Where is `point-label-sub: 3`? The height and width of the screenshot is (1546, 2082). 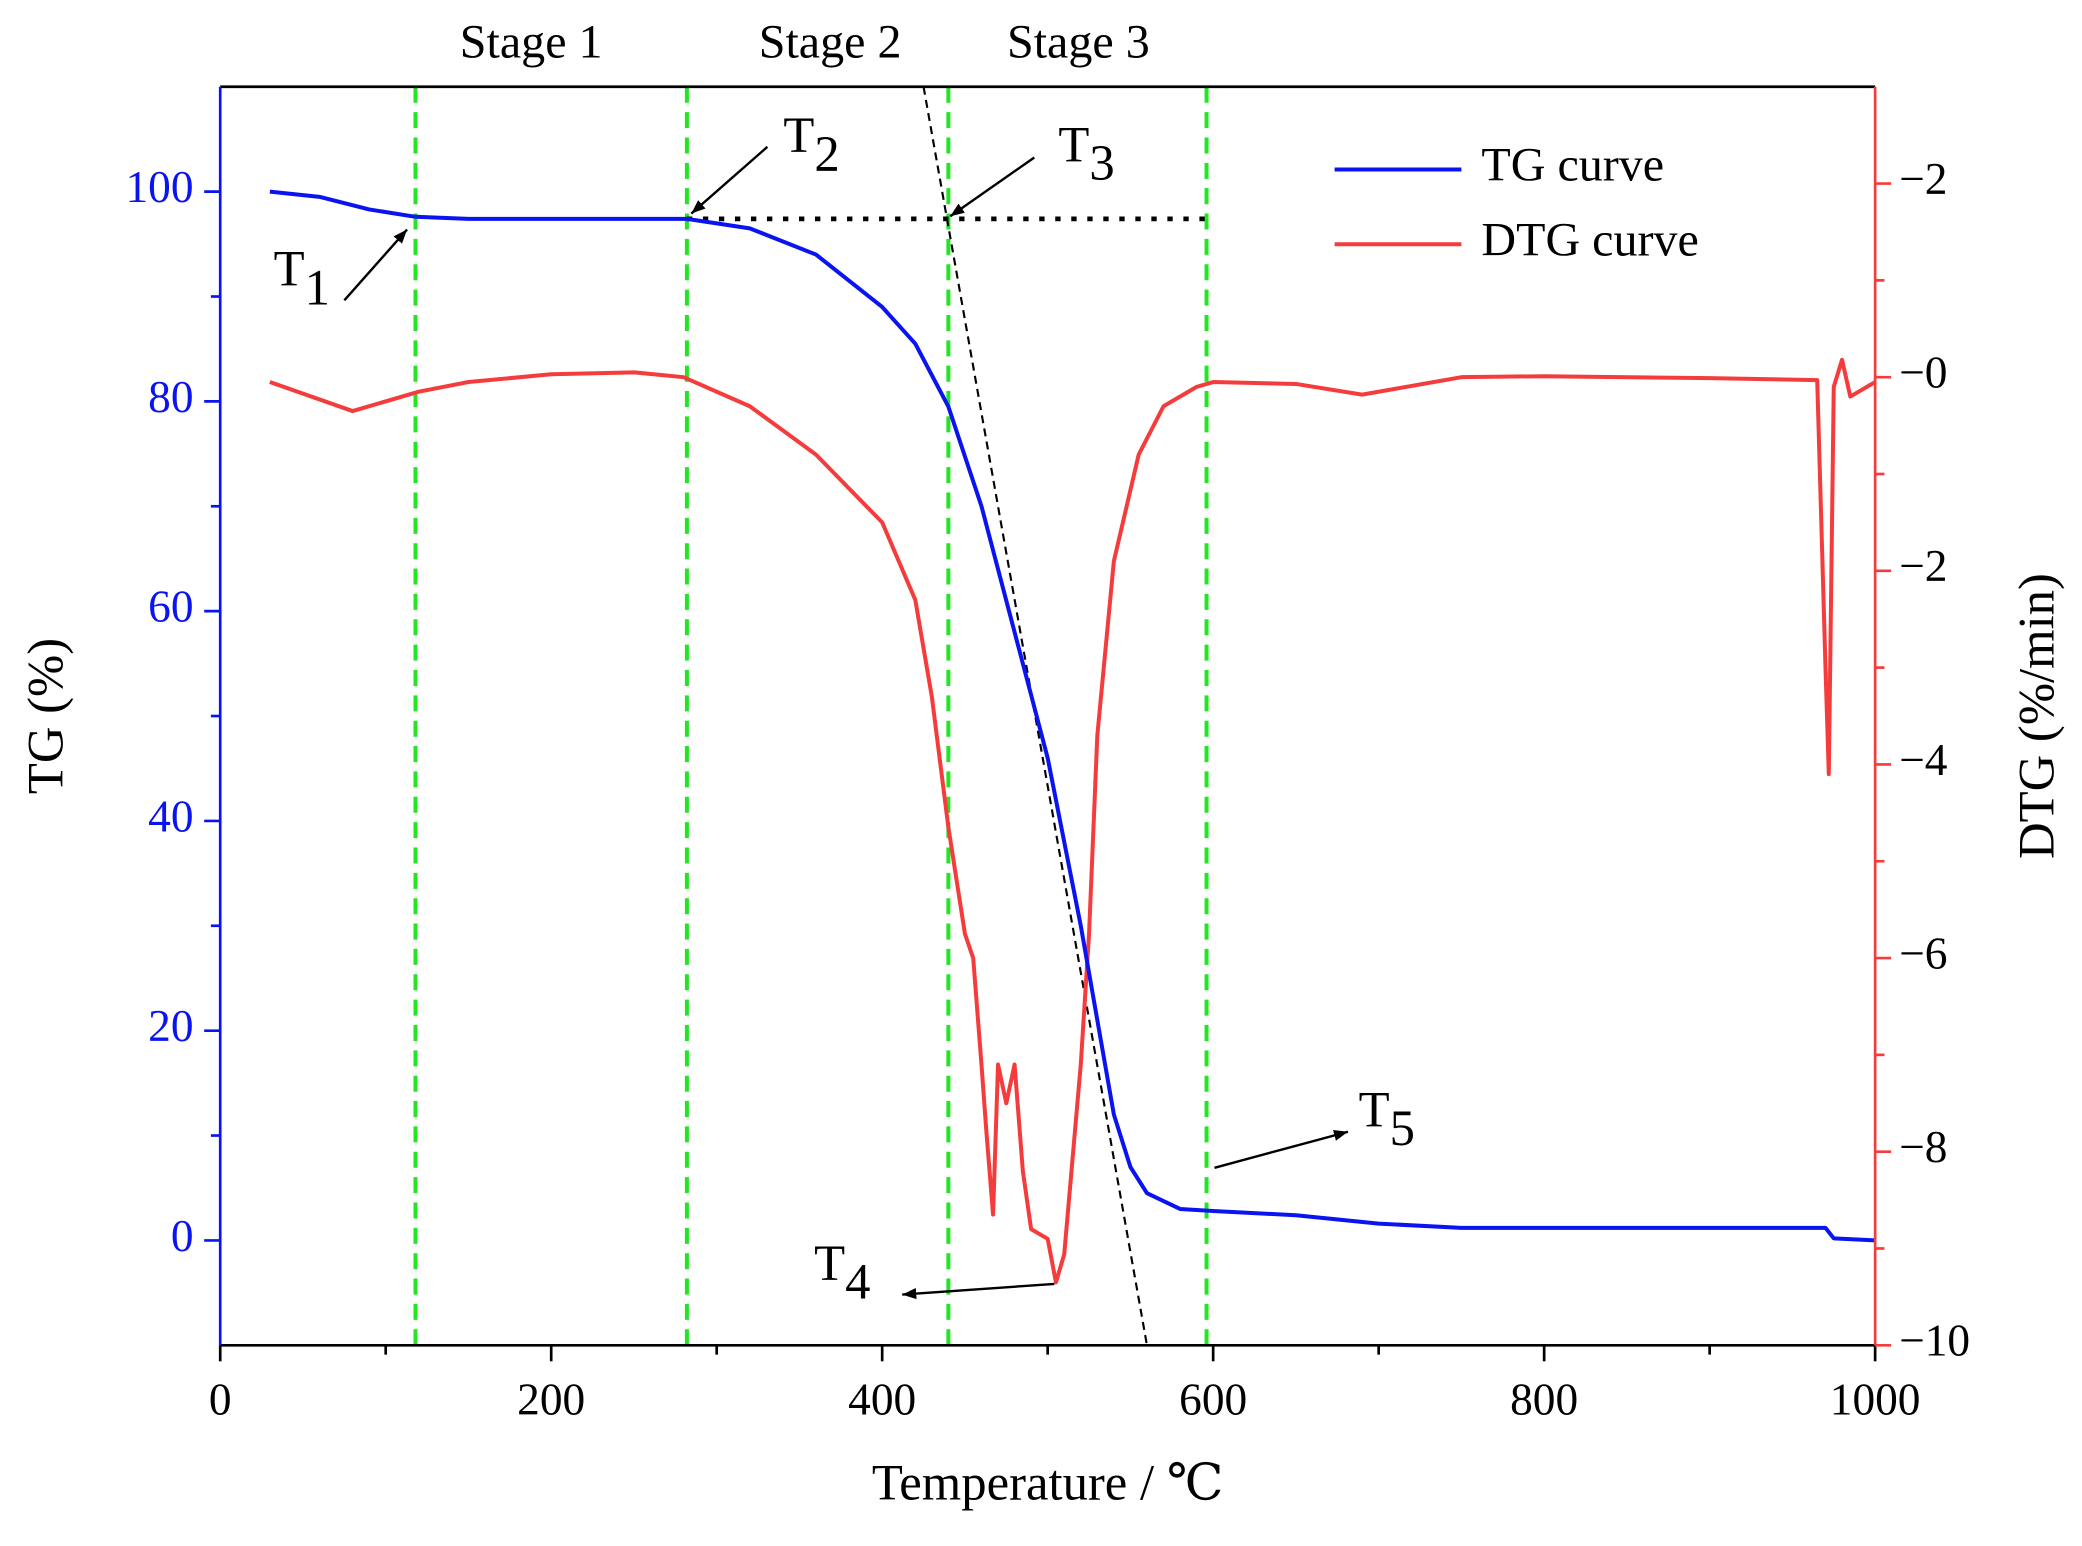
point-label-sub: 3 is located at coordinates (1101, 163).